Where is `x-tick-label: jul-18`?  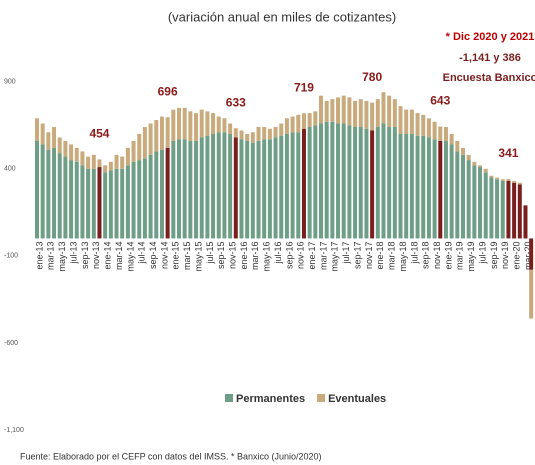
x-tick-label: jul-18 is located at coordinates (414, 252).